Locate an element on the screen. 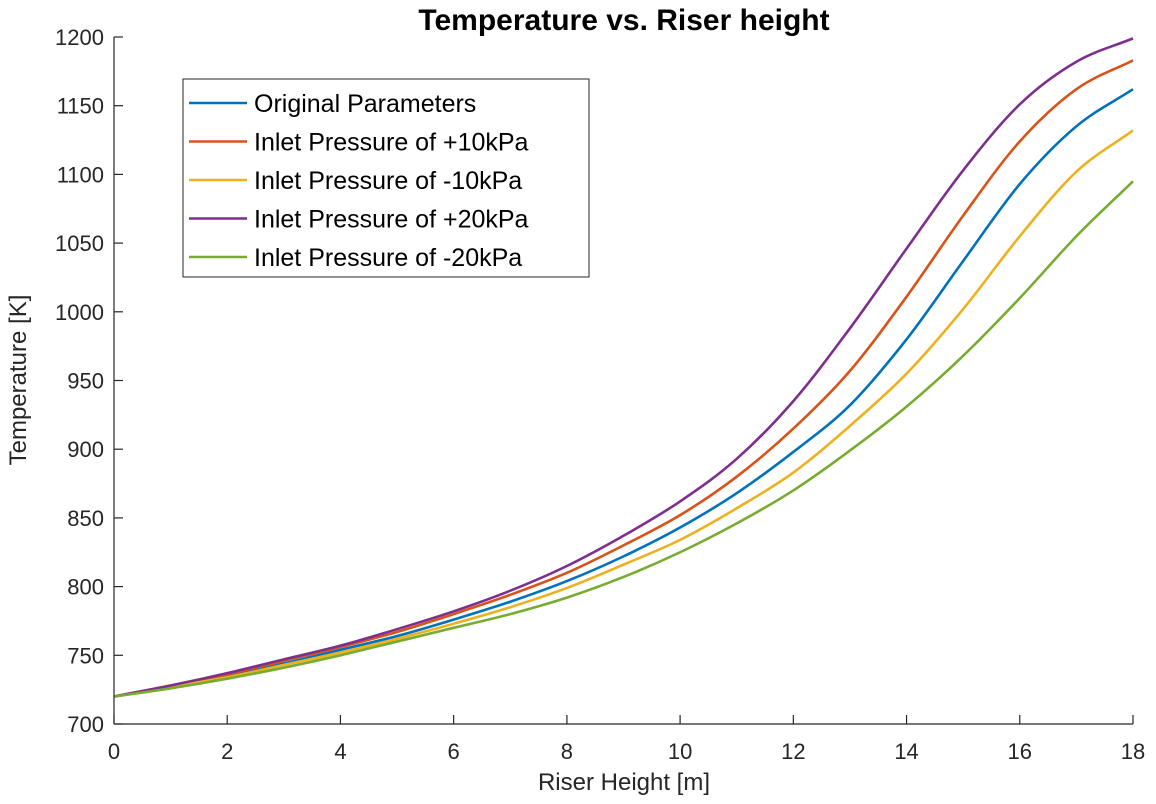  x-tick-label: 2 is located at coordinates (227, 751).